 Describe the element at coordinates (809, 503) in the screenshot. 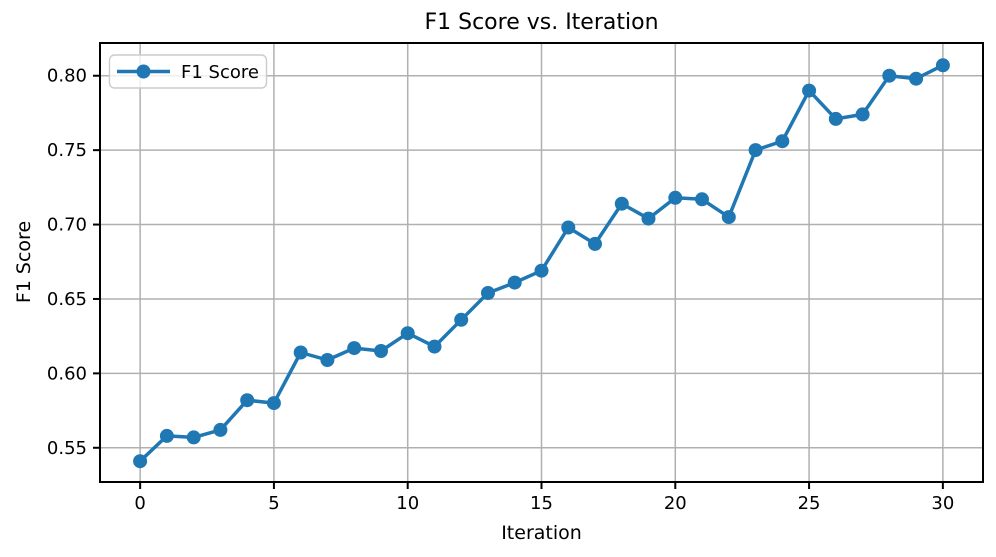

I see `x-tick-label: 25` at that location.